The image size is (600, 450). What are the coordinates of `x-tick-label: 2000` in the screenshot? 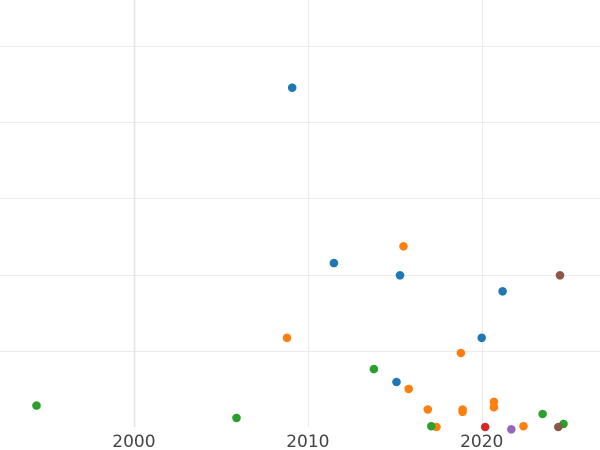 It's located at (133, 441).